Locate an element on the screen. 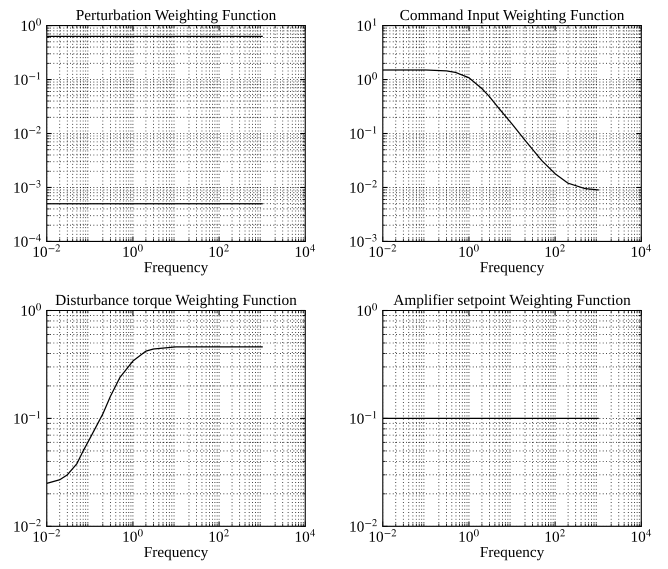 This screenshot has height=569, width=668. chart-title: Command Input Weighting Function is located at coordinates (512, 16).